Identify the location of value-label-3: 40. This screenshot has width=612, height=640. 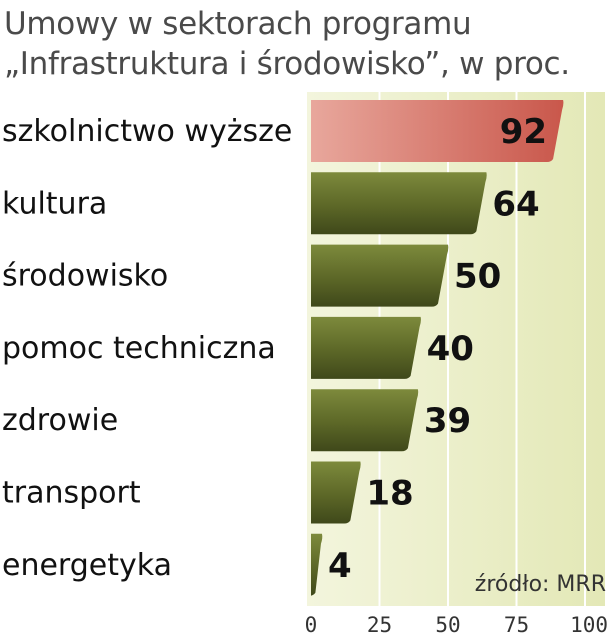
(450, 349).